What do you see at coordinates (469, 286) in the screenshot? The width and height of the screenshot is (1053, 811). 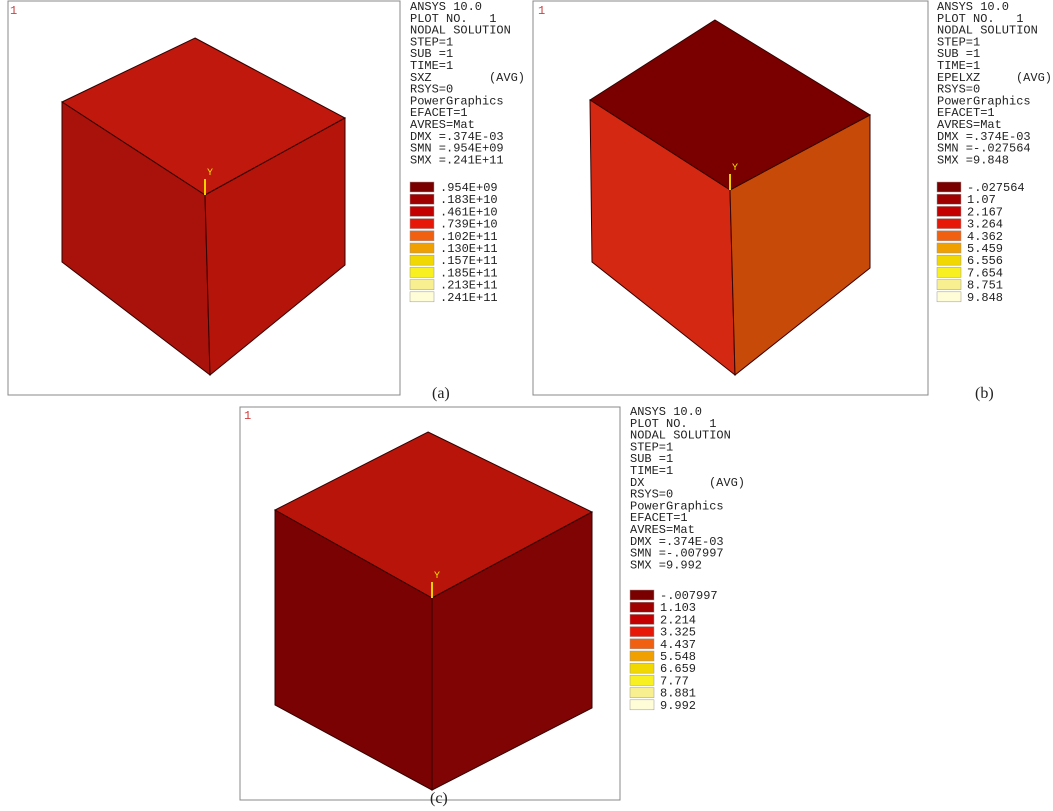 I see `scale-label: .213E+11` at bounding box center [469, 286].